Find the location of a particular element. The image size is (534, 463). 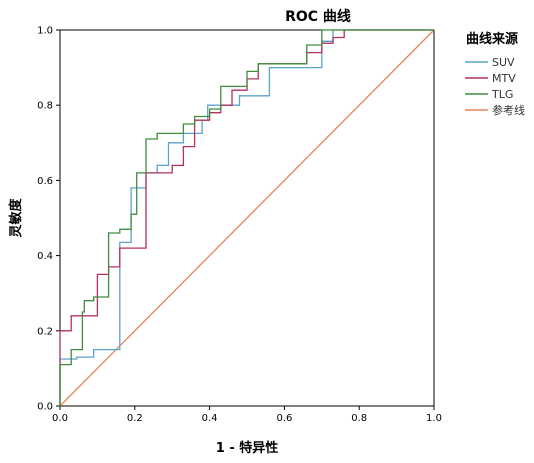

legend: 曲线来源 SUV MTV TLG 参考线 is located at coordinates (495, 74).